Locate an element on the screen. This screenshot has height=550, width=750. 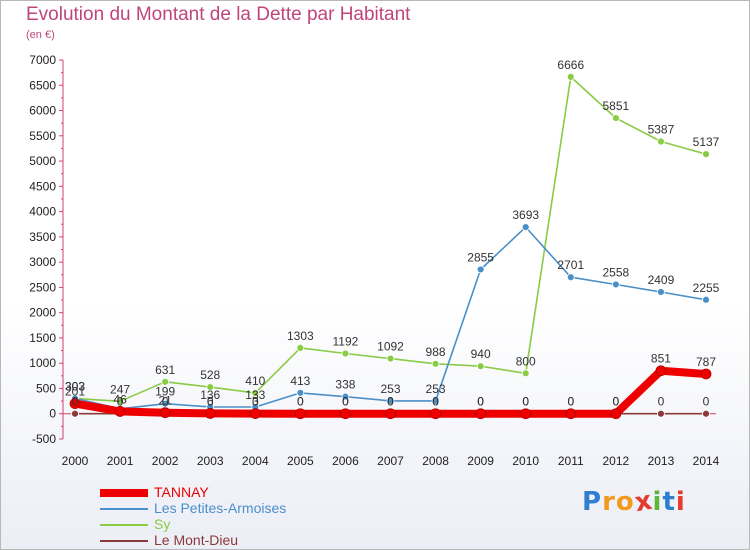
y-tick-label: 6500 is located at coordinates (42, 85).